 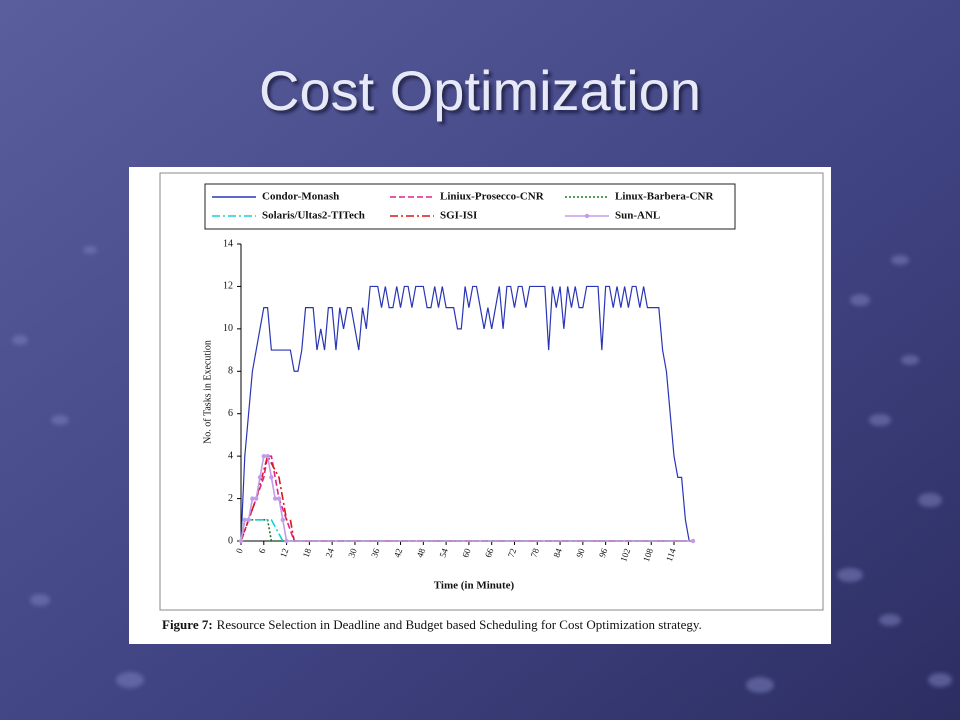 I want to click on legend-label: SGI-ISI, so click(x=458, y=216).